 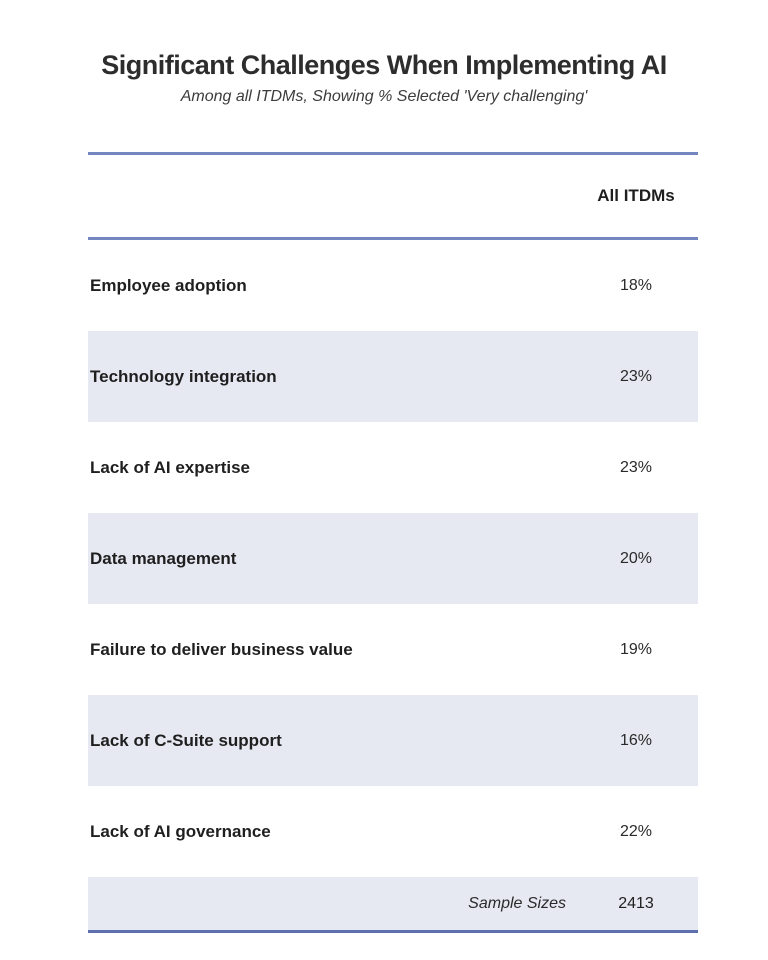 I want to click on table-row: Lack of AI governance 22%, so click(x=393, y=831).